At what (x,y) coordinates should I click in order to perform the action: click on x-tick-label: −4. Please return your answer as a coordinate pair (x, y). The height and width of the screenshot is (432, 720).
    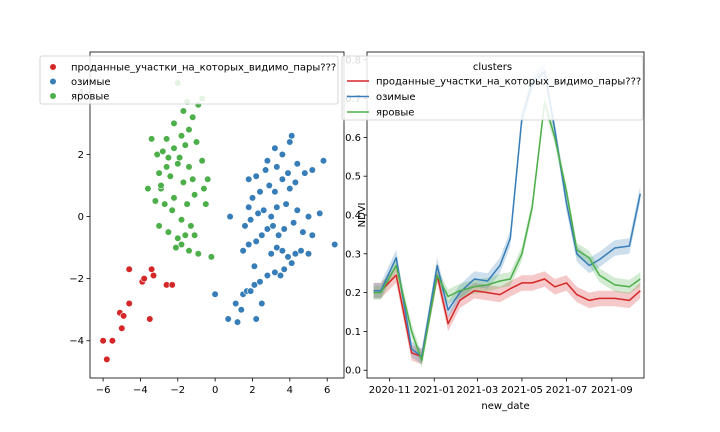
    Looking at the image, I should click on (140, 390).